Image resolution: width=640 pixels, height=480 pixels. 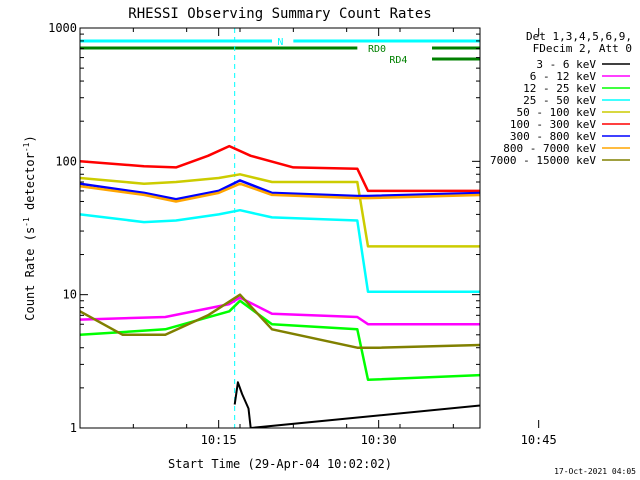 I want to click on x-tick-label: 10:15, so click(x=219, y=440).